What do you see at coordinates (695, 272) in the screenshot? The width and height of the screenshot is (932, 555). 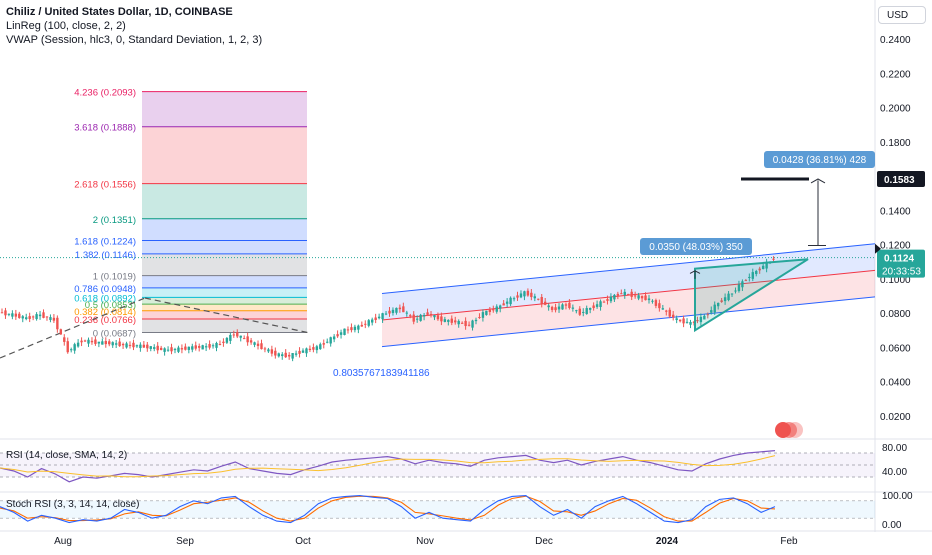 I see `pattern-arrow-head` at bounding box center [695, 272].